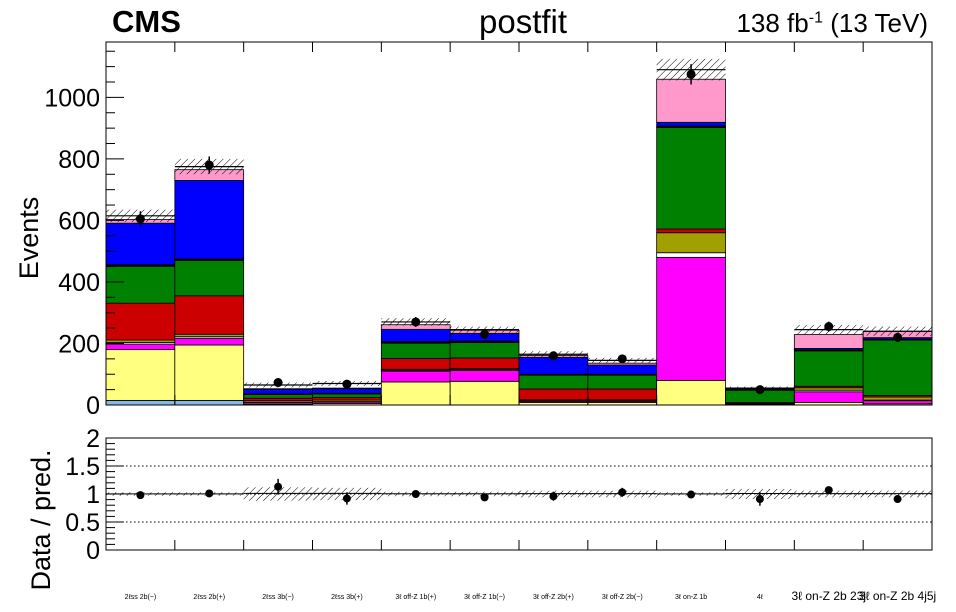  I want to click on category-label: 3ℓ on-Z 1b, so click(691, 597).